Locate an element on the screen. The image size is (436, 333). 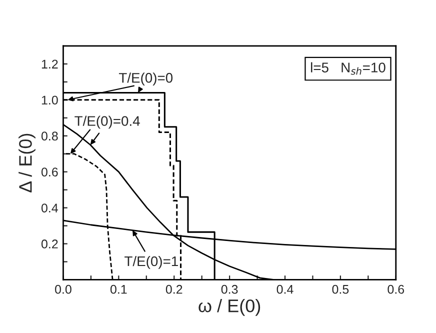
y-tick-label: 1.2 is located at coordinates (50, 64).